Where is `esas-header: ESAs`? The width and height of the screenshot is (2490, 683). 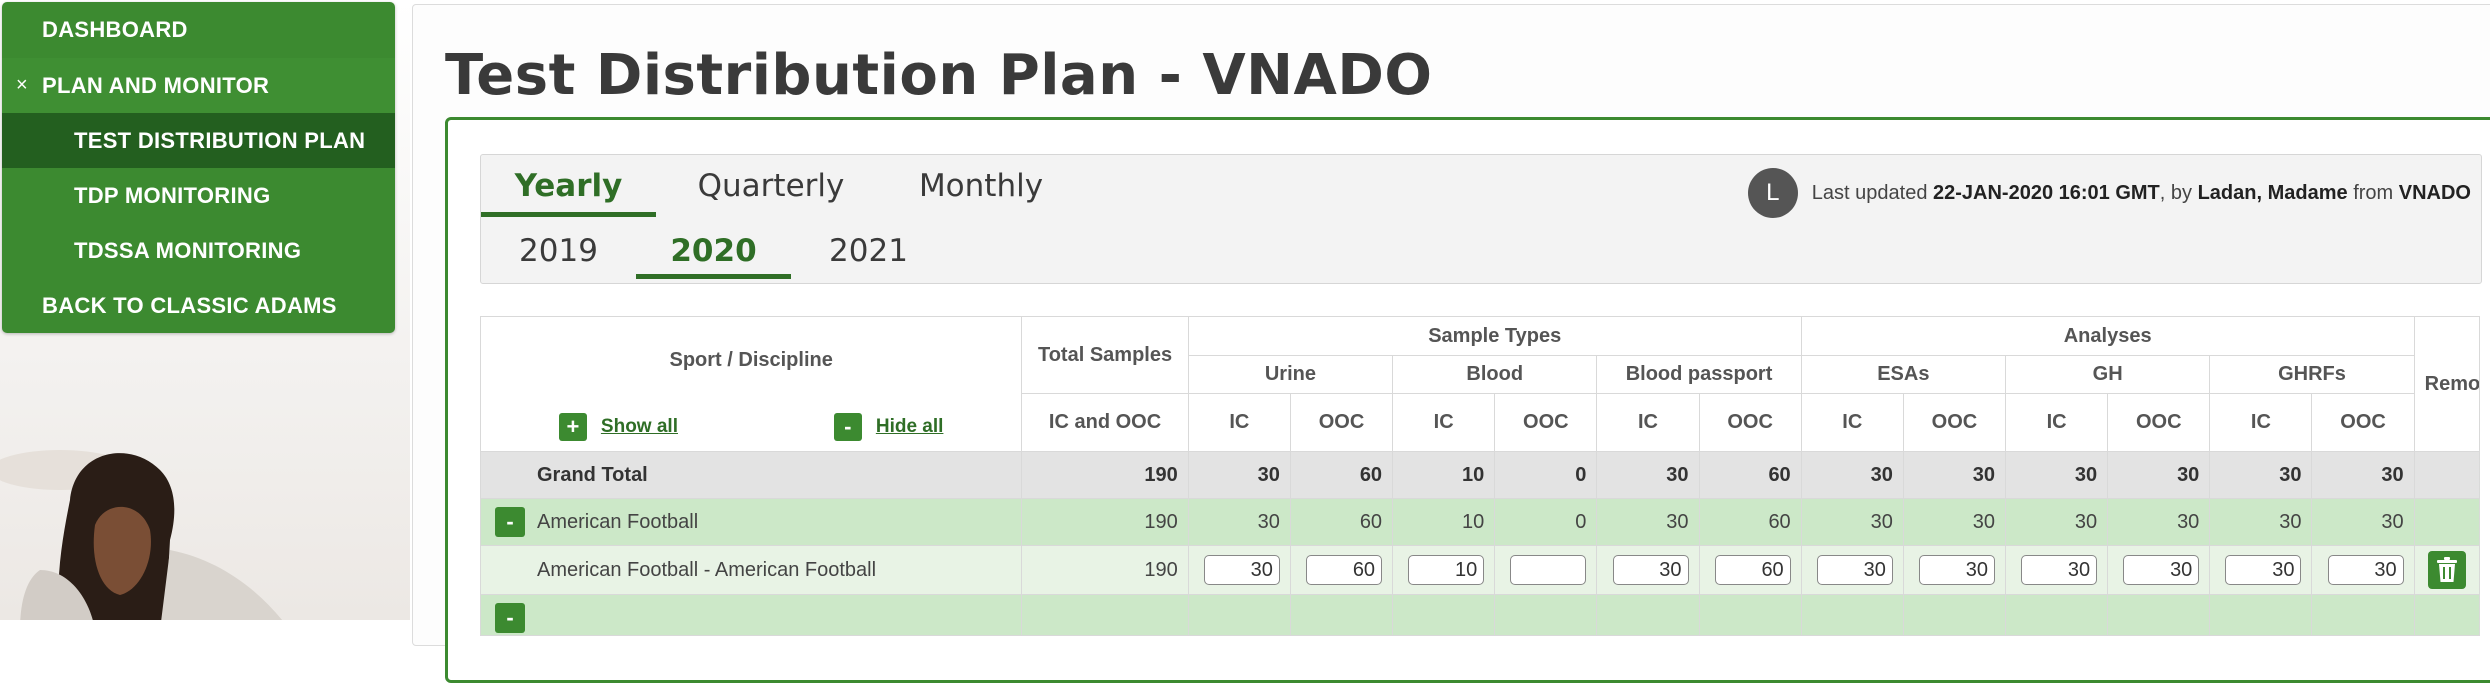
esas-header: ESAs is located at coordinates (1903, 374).